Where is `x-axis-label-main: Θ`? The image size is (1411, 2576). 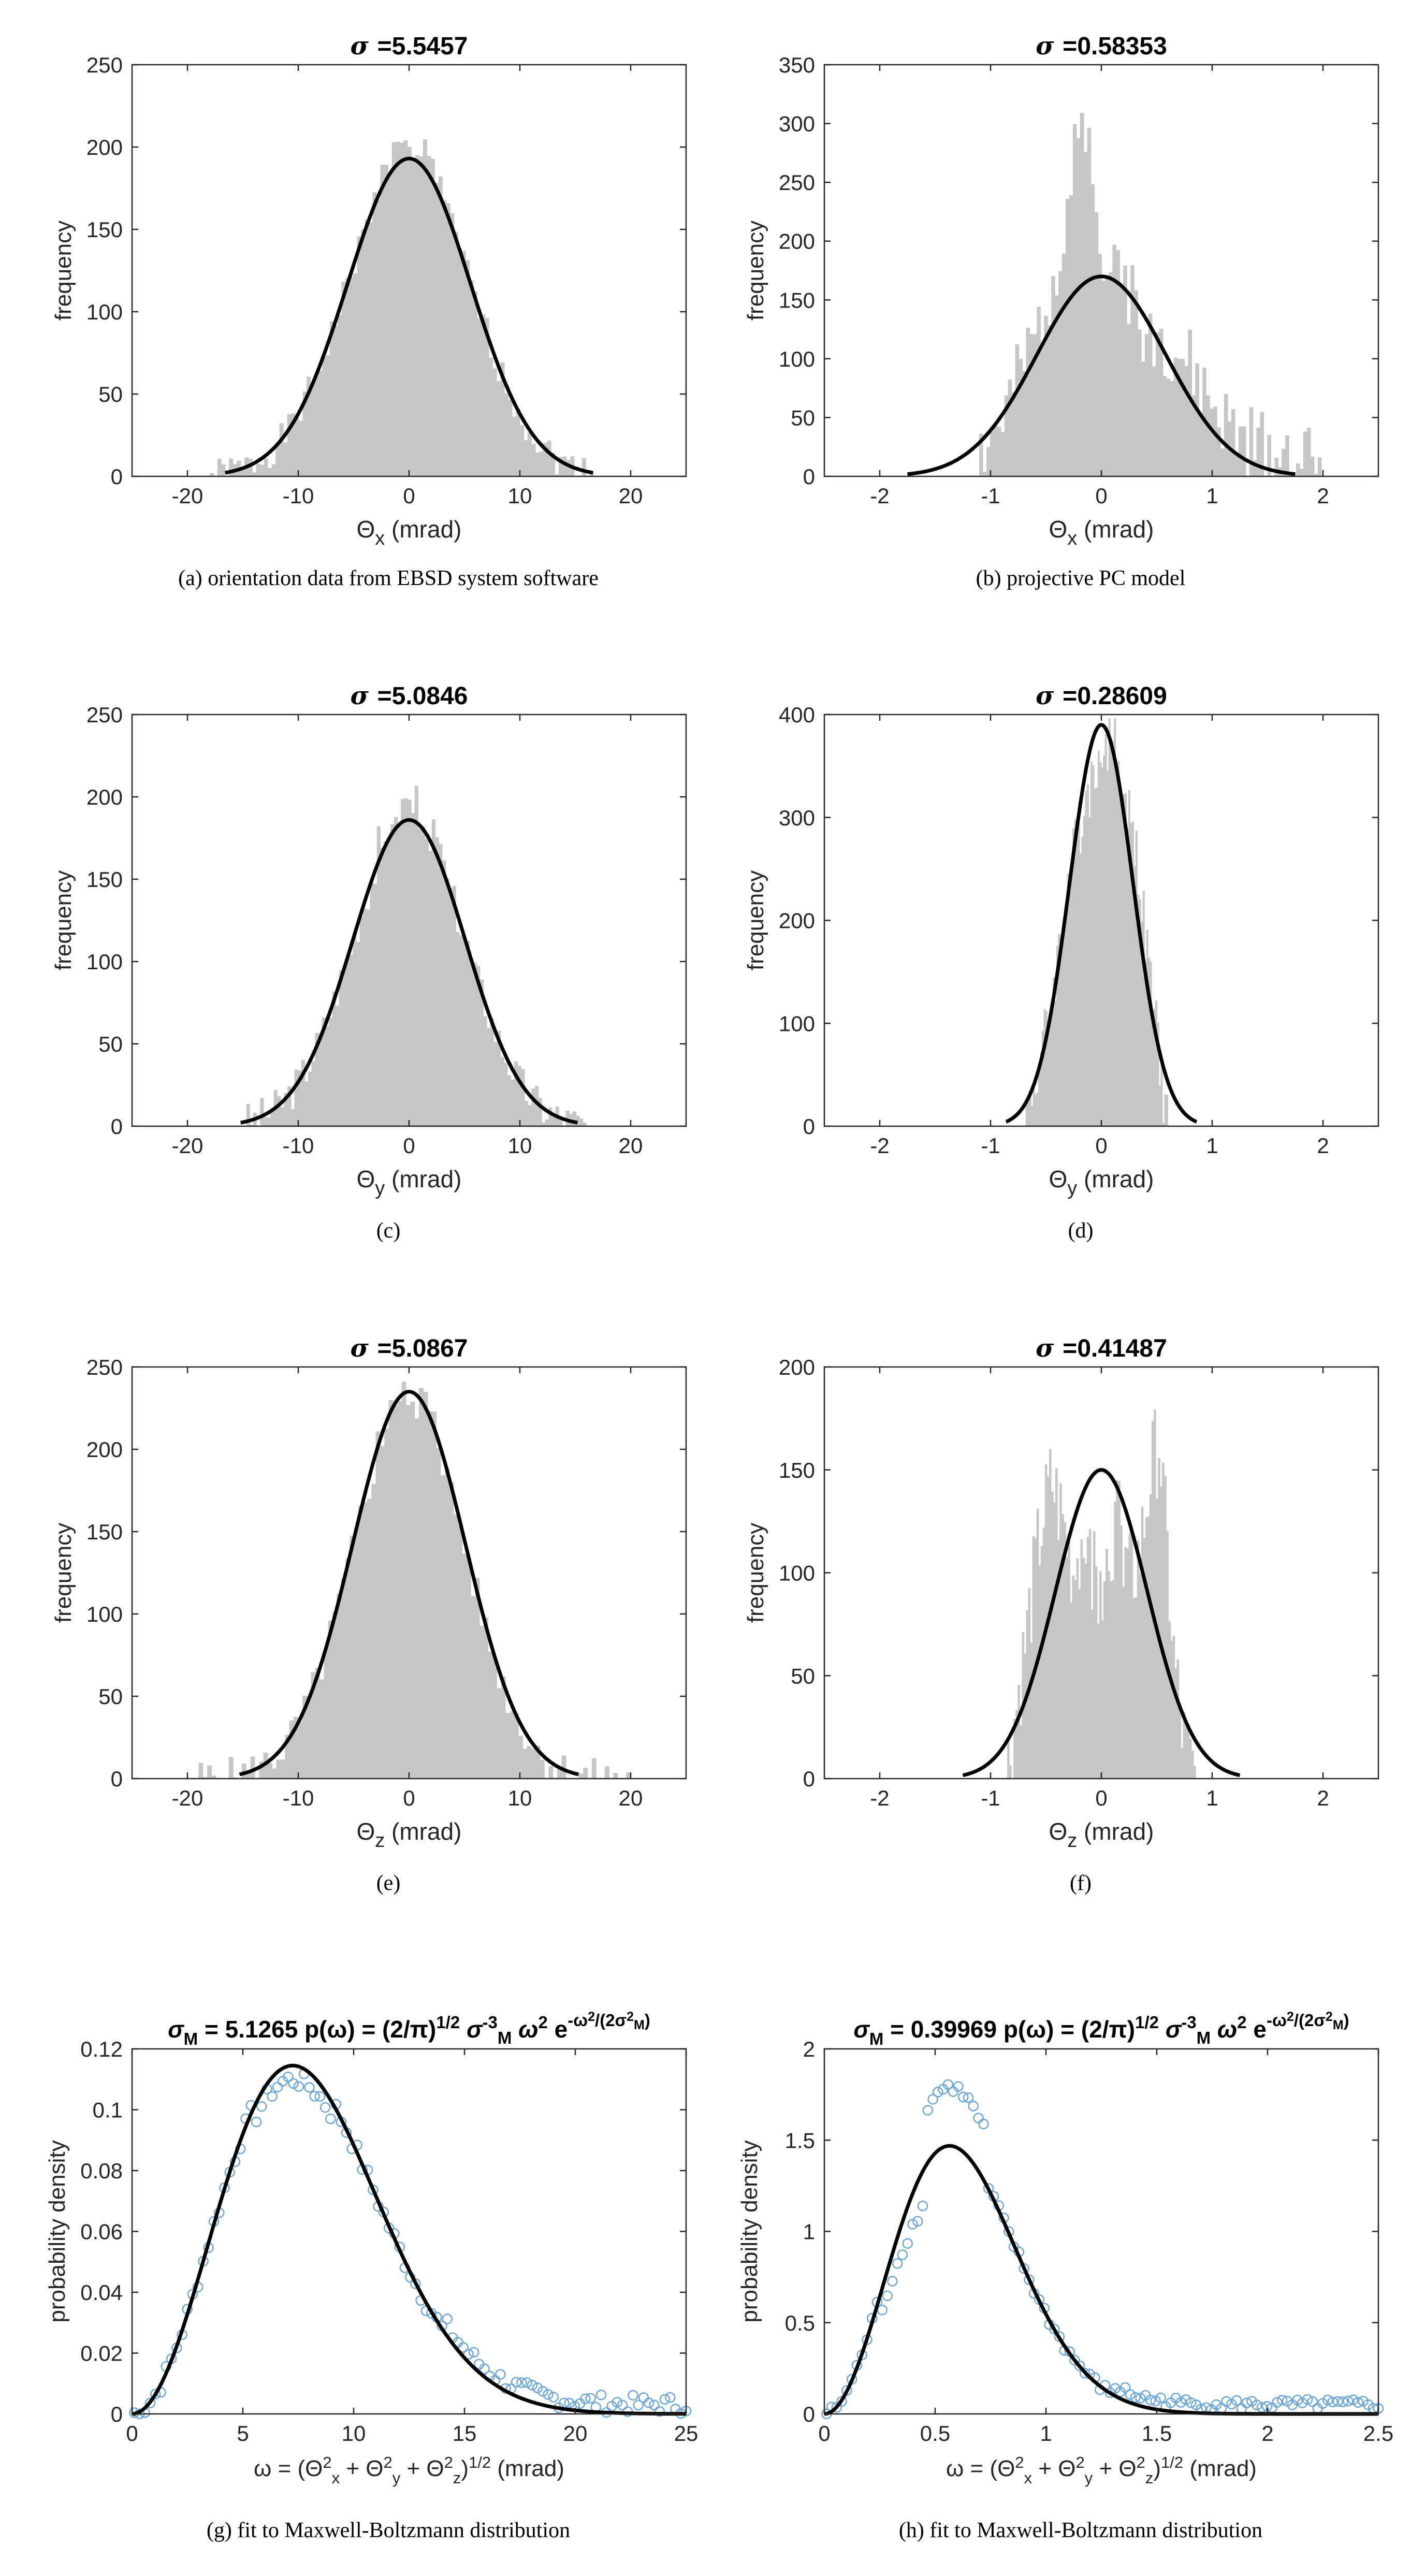
x-axis-label-main: Θ is located at coordinates (1058, 1832).